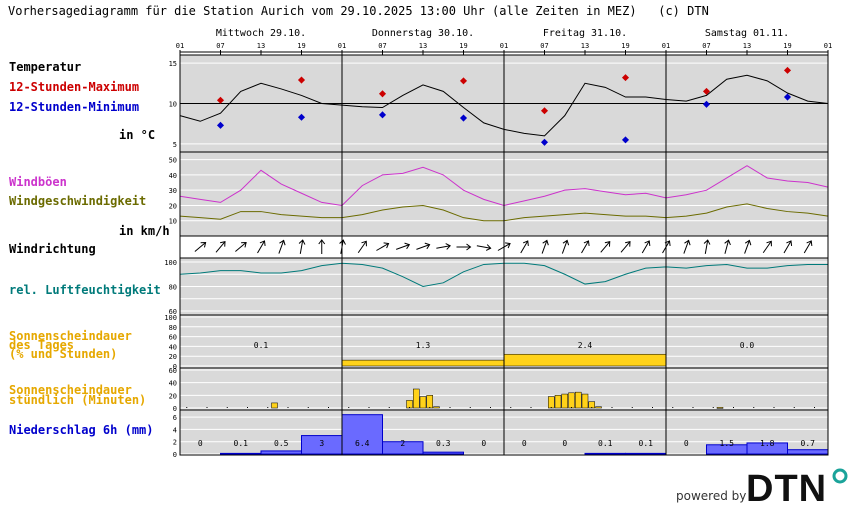 Image resolution: width=850 pixels, height=524 pixels. What do you see at coordinates (173, 176) in the screenshot?
I see `wind-ytick: 40` at bounding box center [173, 176].